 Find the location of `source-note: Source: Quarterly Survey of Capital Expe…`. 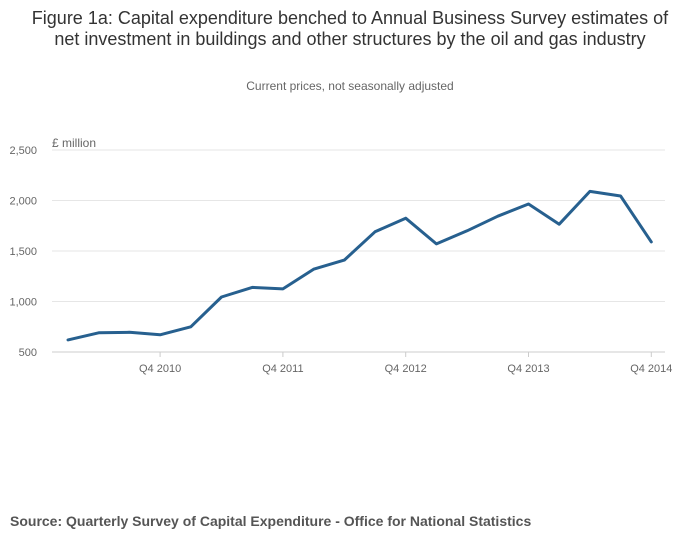

source-note: Source: Quarterly Survey of Capital Expe… is located at coordinates (271, 521).